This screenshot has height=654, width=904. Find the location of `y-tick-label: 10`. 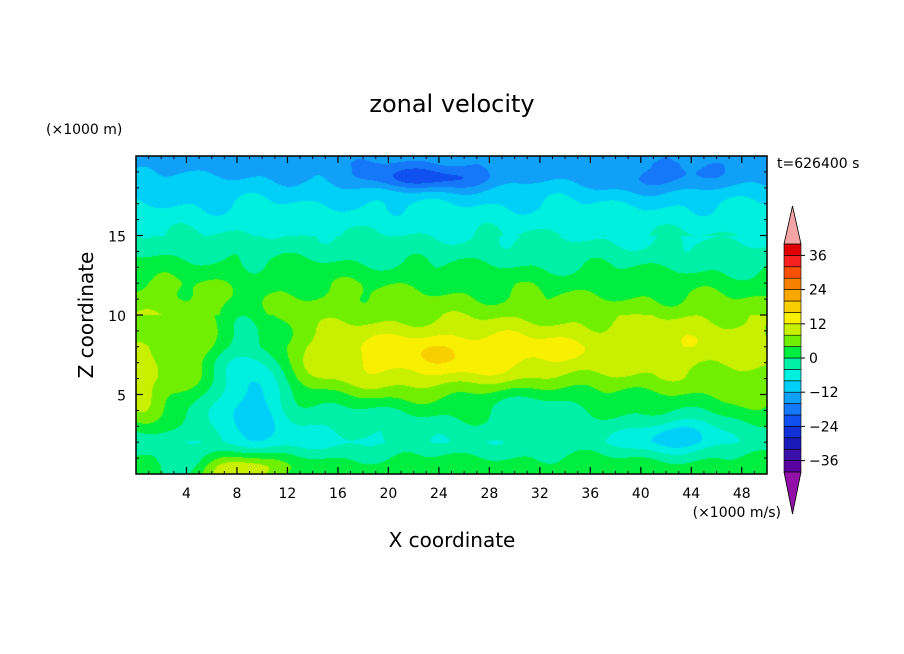

y-tick-label: 10 is located at coordinates (117, 317).